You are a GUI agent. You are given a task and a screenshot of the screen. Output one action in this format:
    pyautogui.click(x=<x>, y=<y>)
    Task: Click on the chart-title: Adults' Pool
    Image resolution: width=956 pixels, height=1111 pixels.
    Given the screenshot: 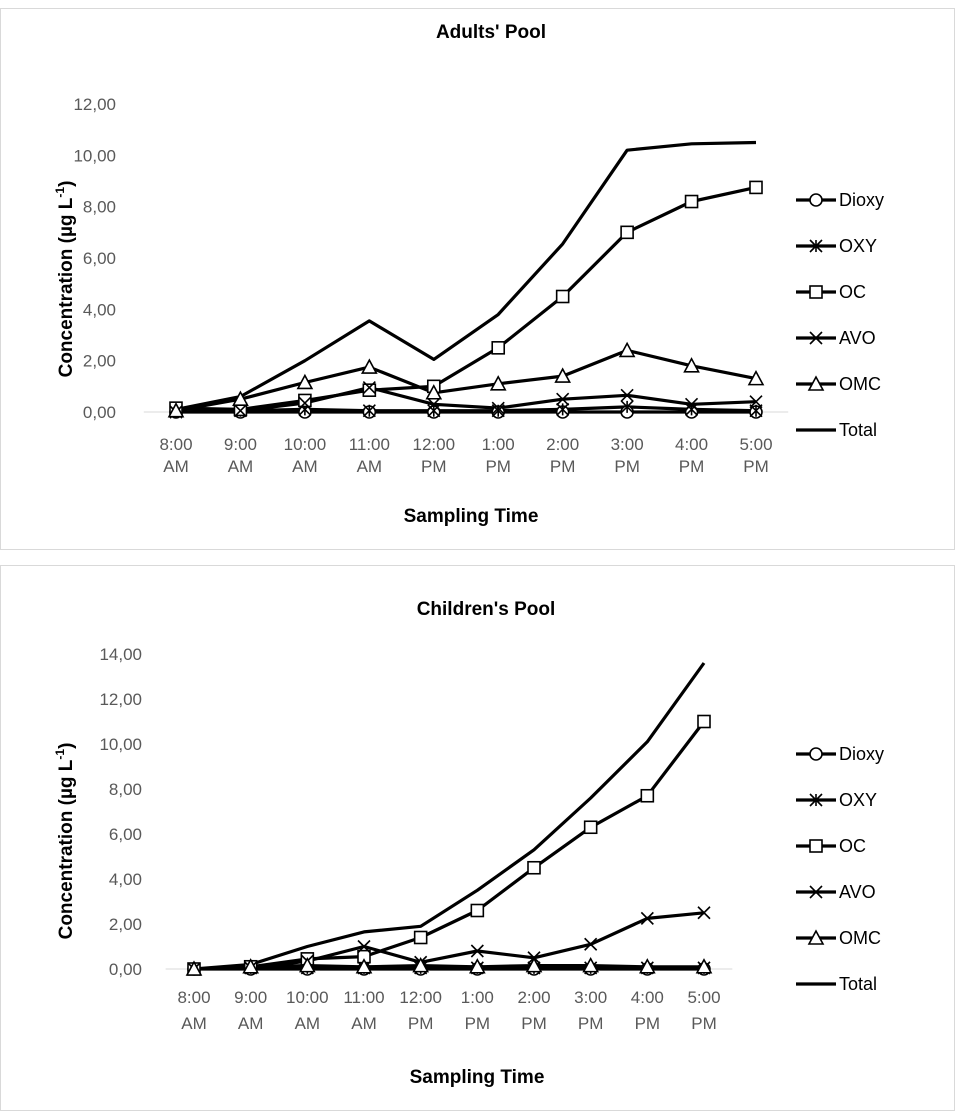 What is the action you would take?
    pyautogui.click(x=491, y=32)
    